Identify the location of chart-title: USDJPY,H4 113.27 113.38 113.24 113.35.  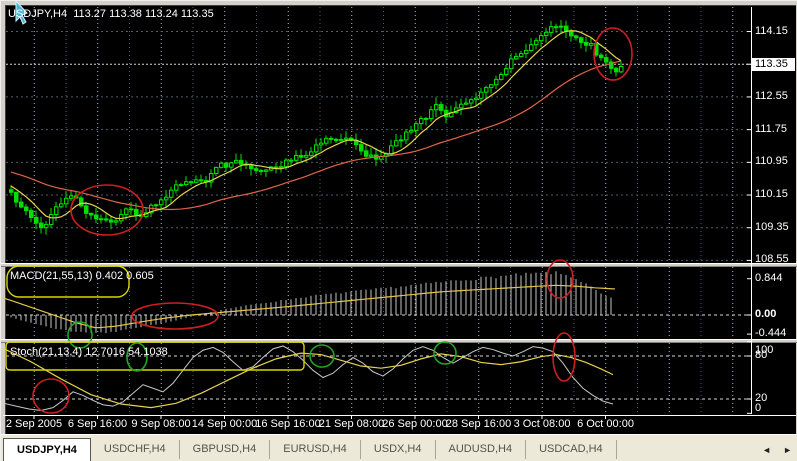
(111, 14).